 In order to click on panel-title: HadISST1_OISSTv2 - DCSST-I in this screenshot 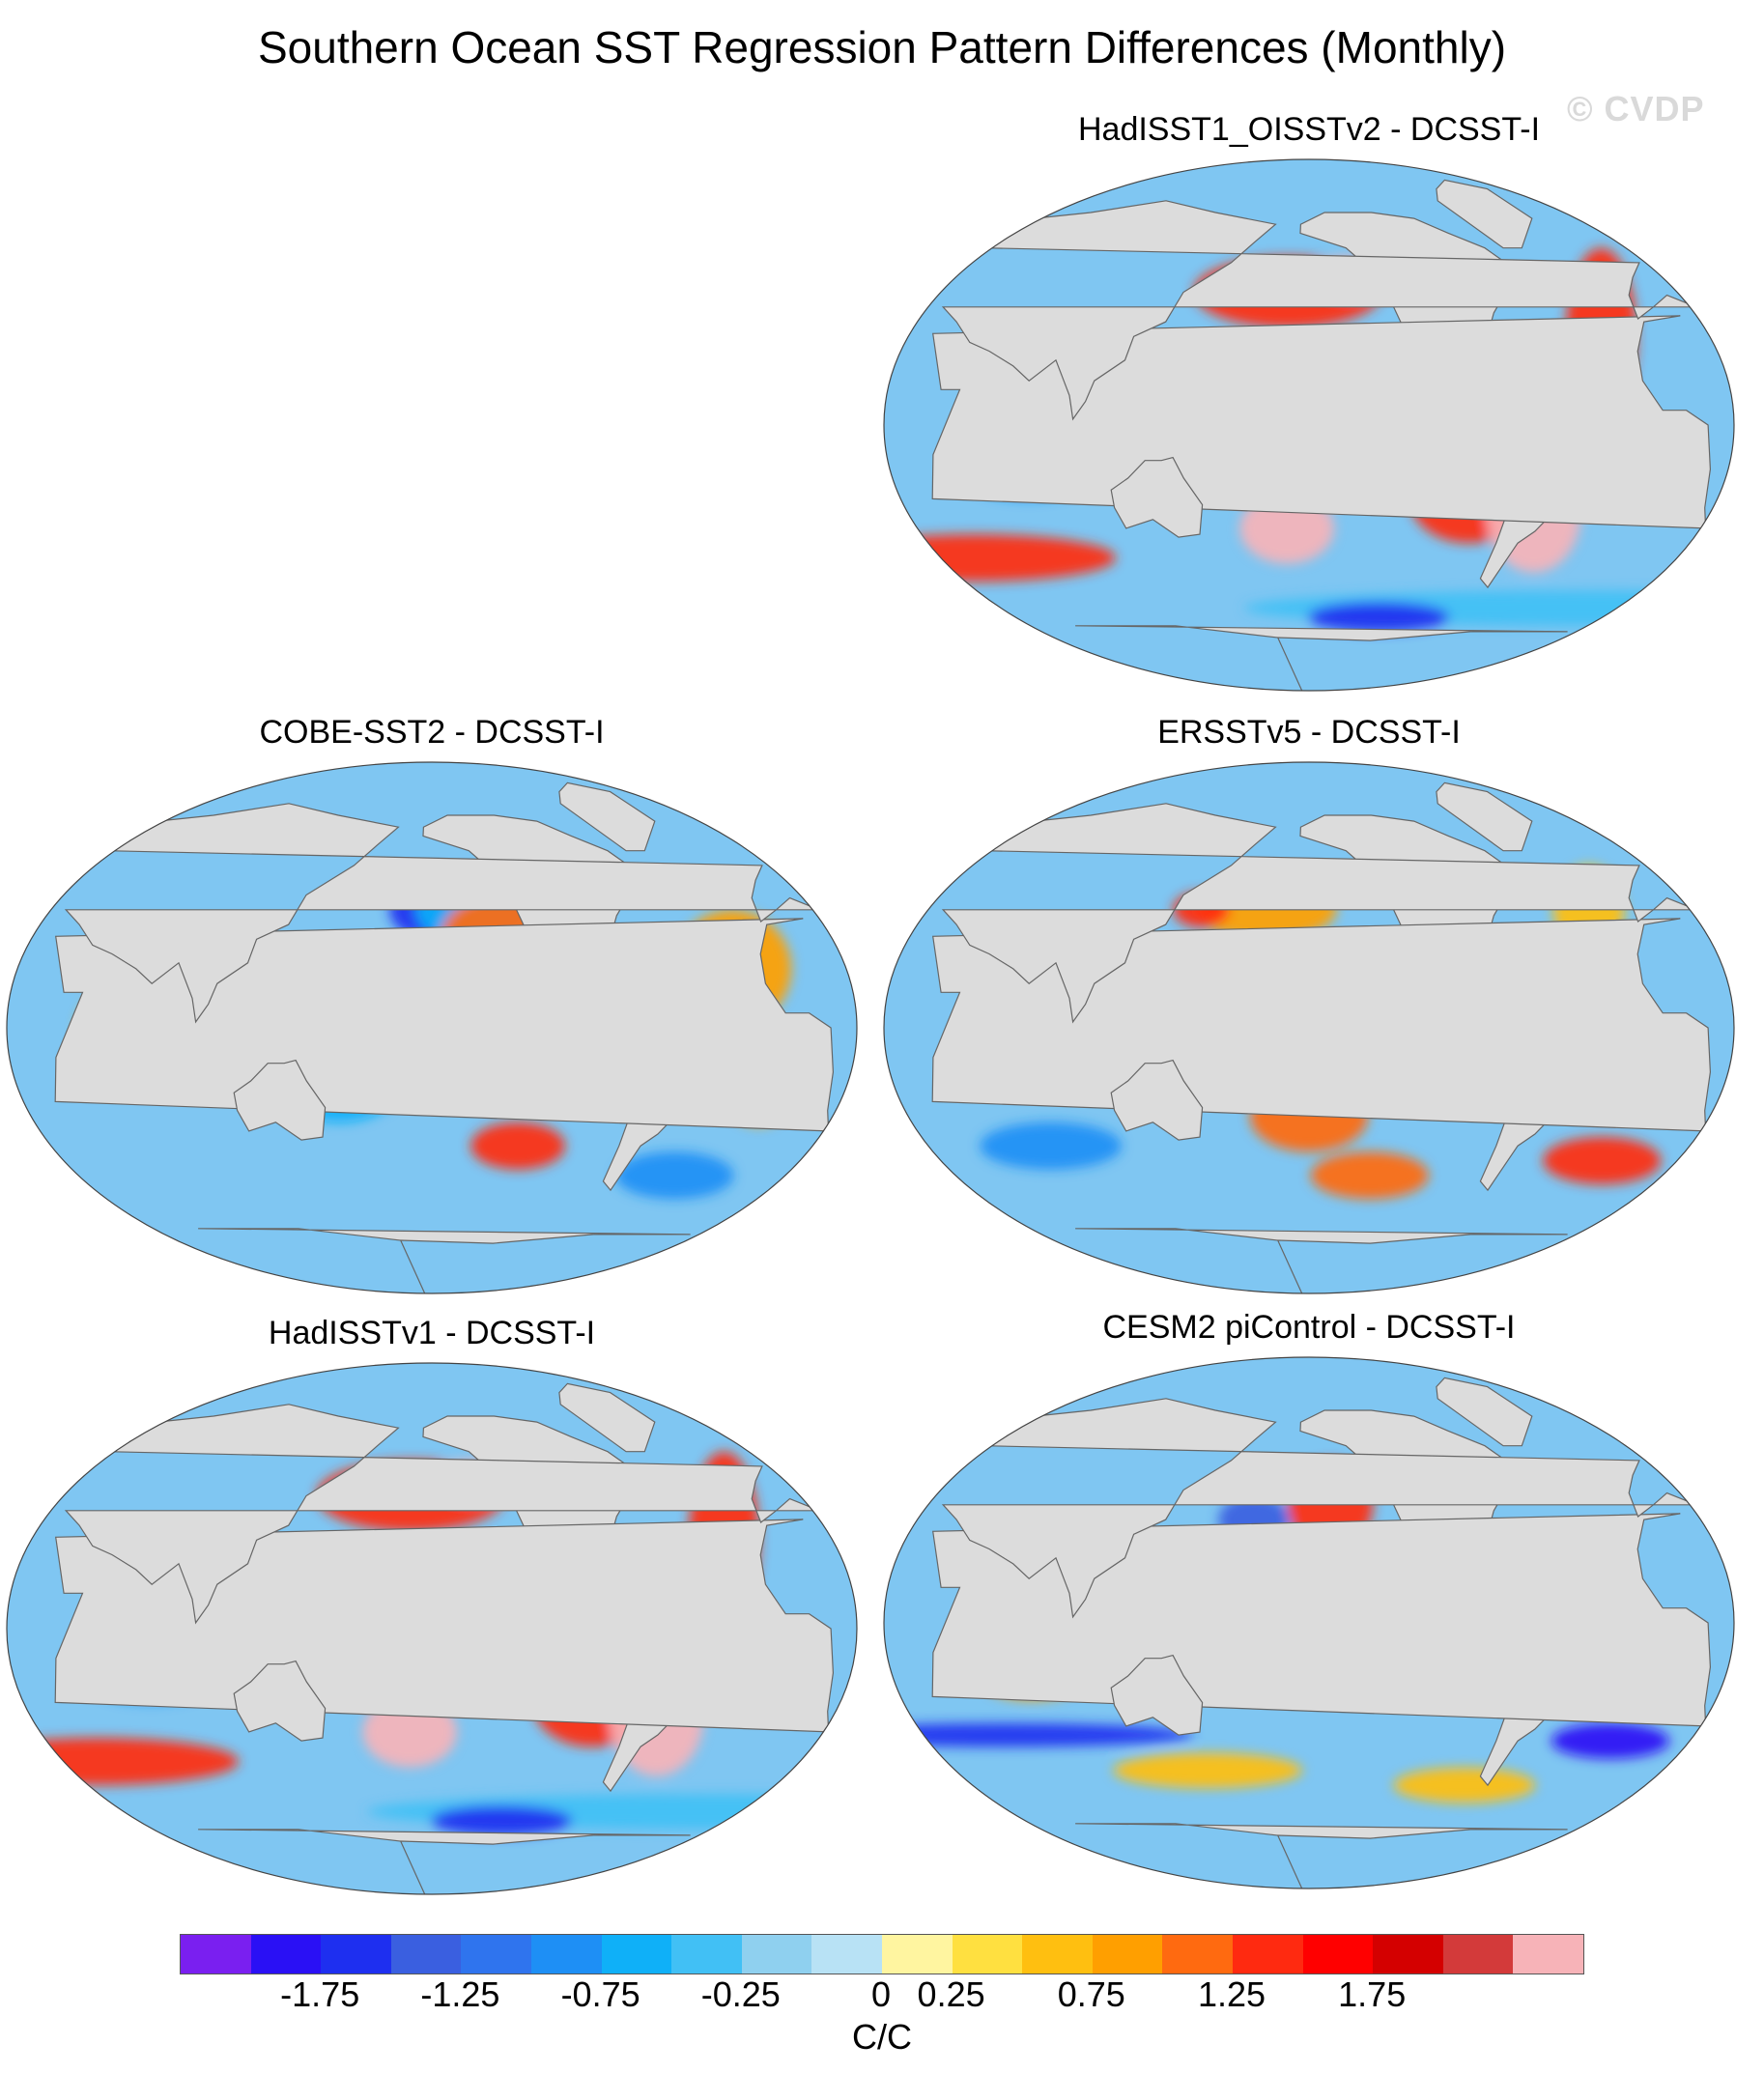, I will do `click(1309, 129)`.